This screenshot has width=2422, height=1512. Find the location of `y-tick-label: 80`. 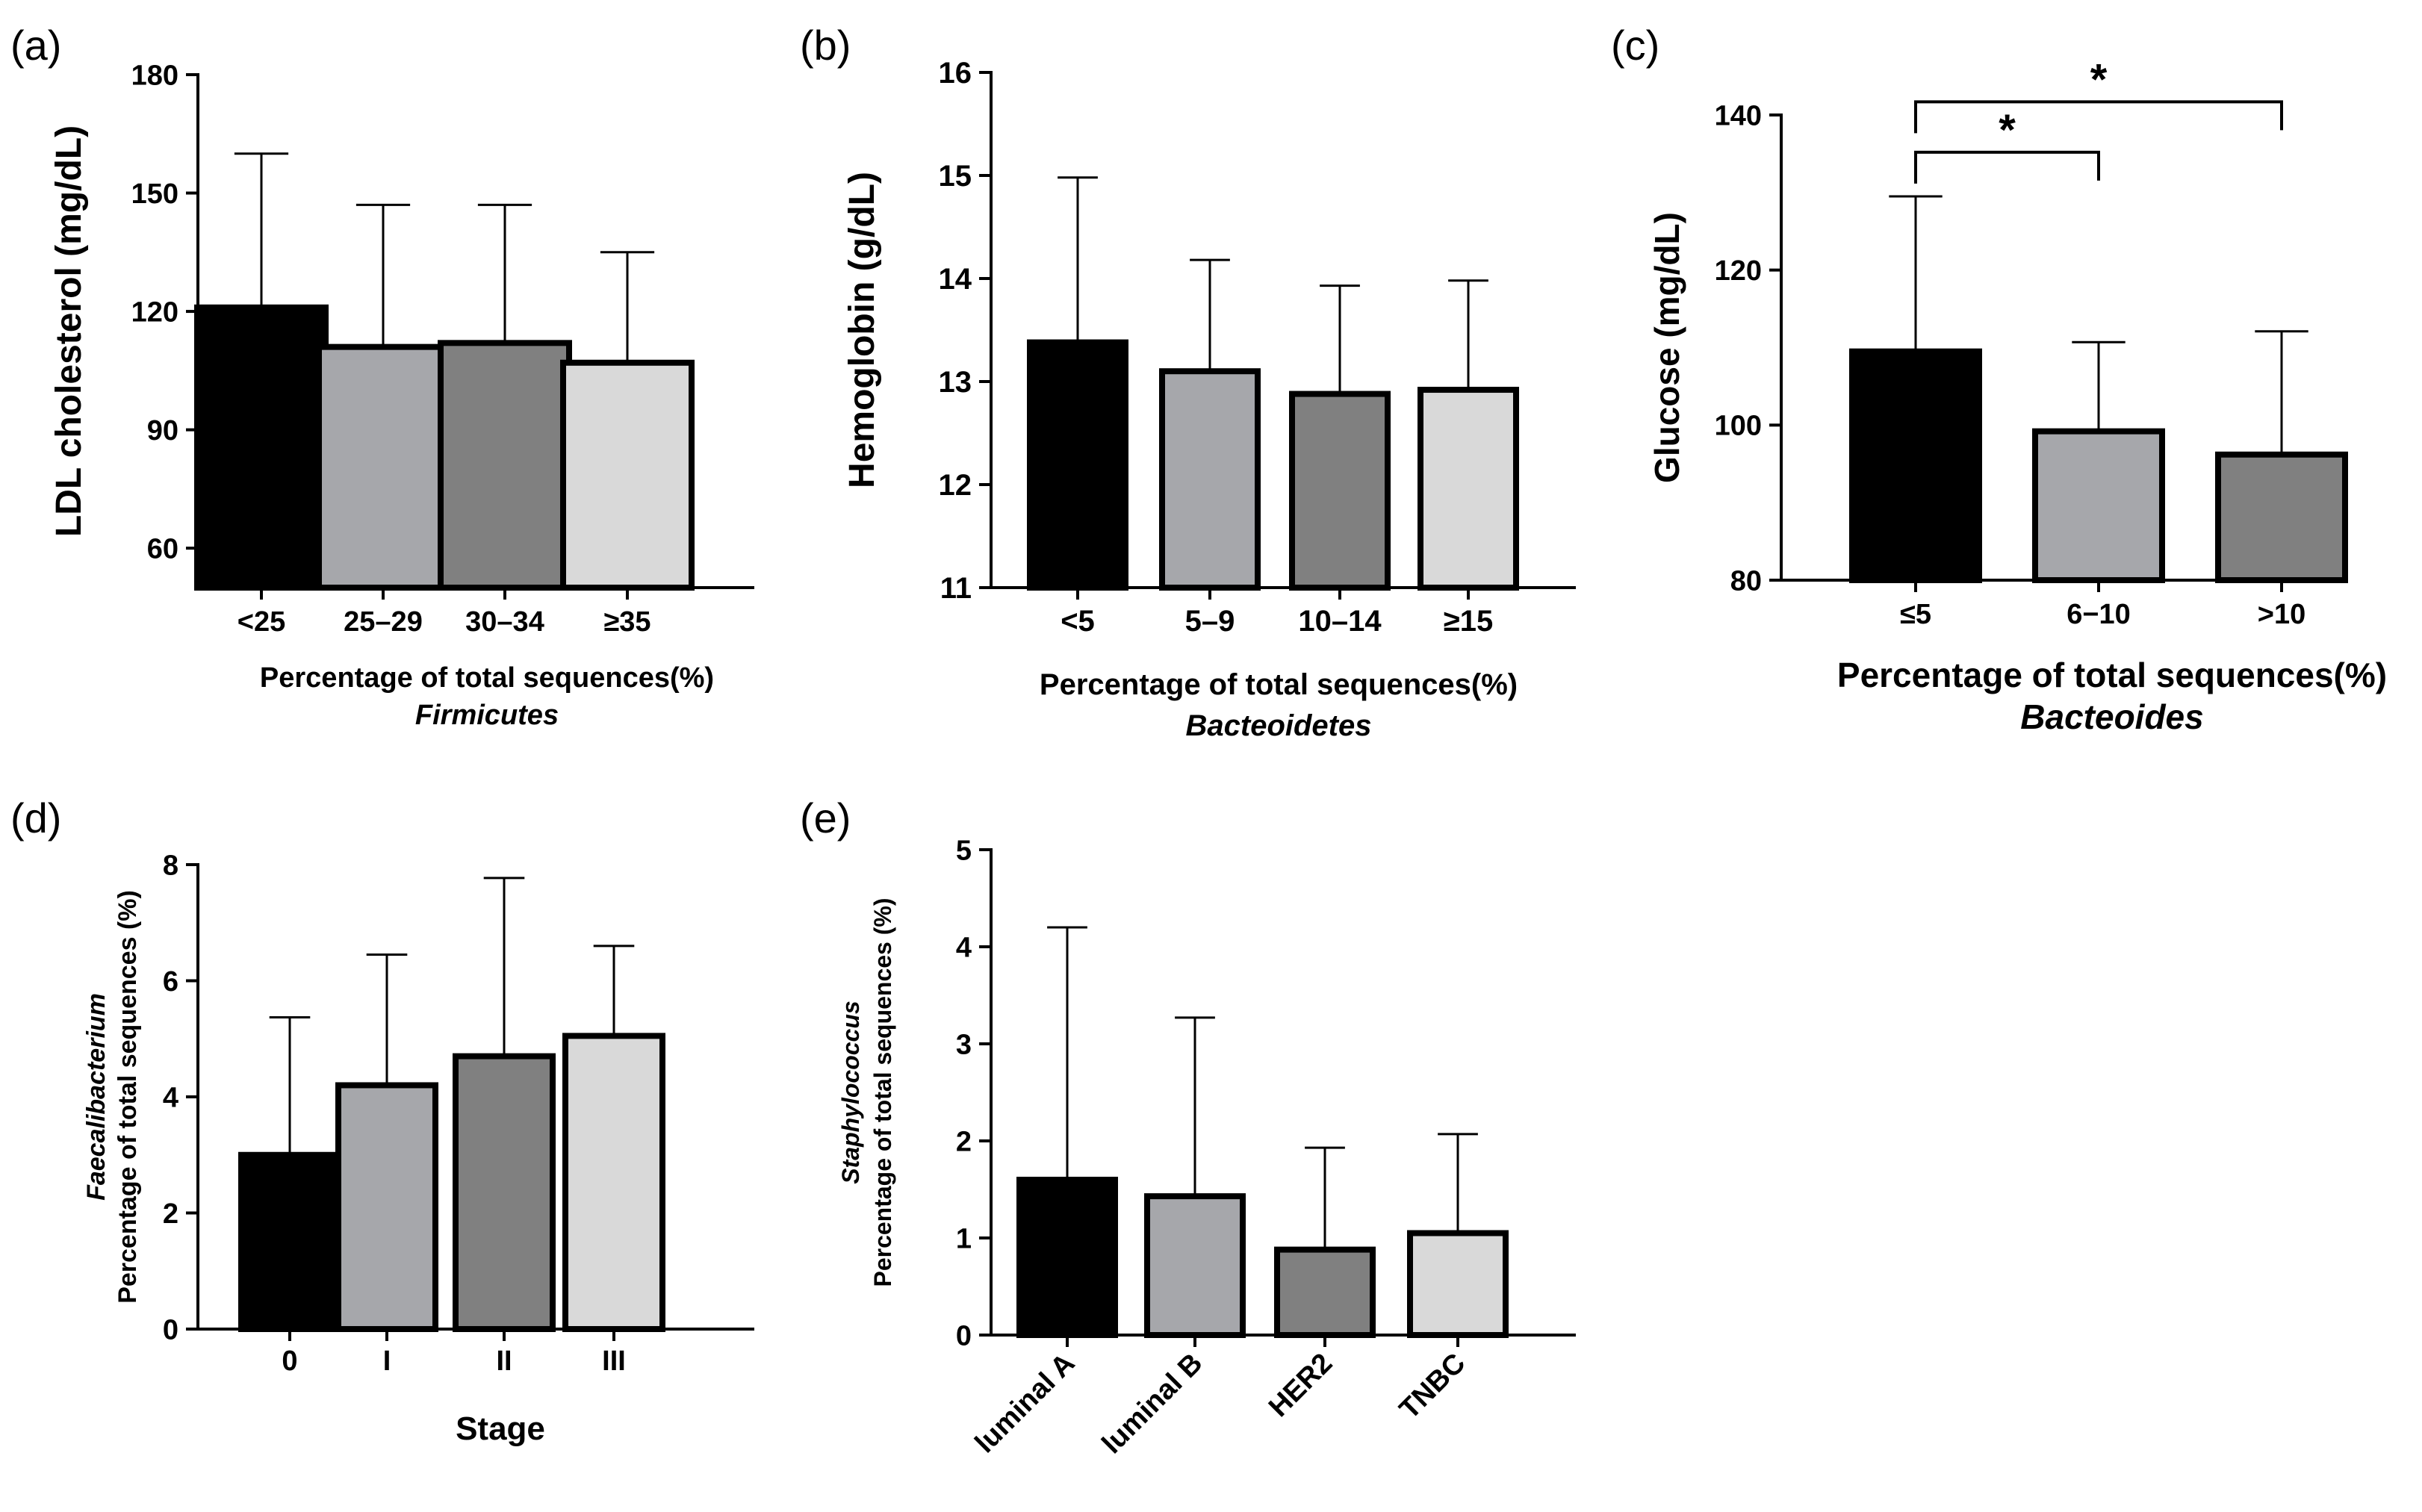

y-tick-label: 80 is located at coordinates (1746, 581).